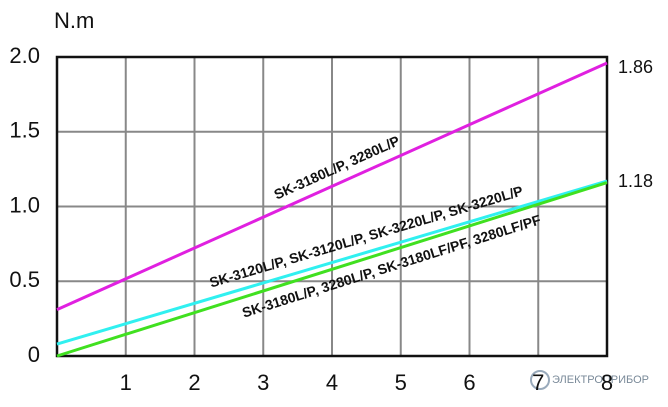 The image size is (668, 407). What do you see at coordinates (635, 181) in the screenshot?
I see `end-label: 1.18` at bounding box center [635, 181].